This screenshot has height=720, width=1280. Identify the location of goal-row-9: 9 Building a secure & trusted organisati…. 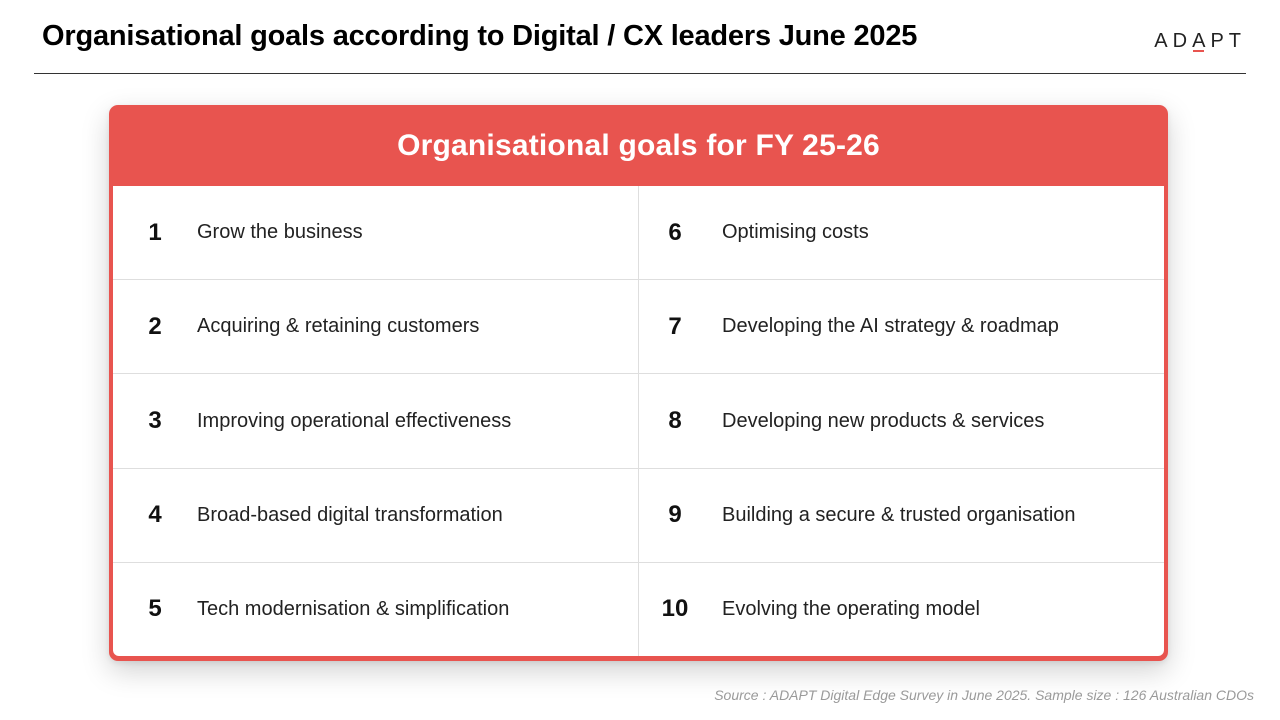
(901, 516).